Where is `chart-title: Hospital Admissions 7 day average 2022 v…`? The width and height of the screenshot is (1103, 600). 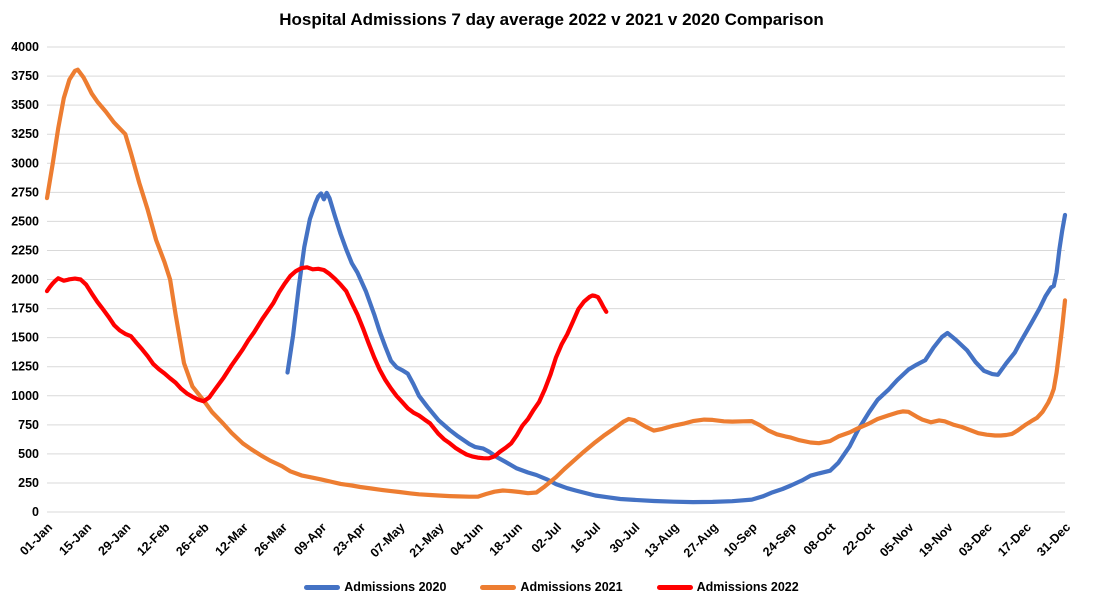 chart-title: Hospital Admissions 7 day average 2022 v… is located at coordinates (551, 19).